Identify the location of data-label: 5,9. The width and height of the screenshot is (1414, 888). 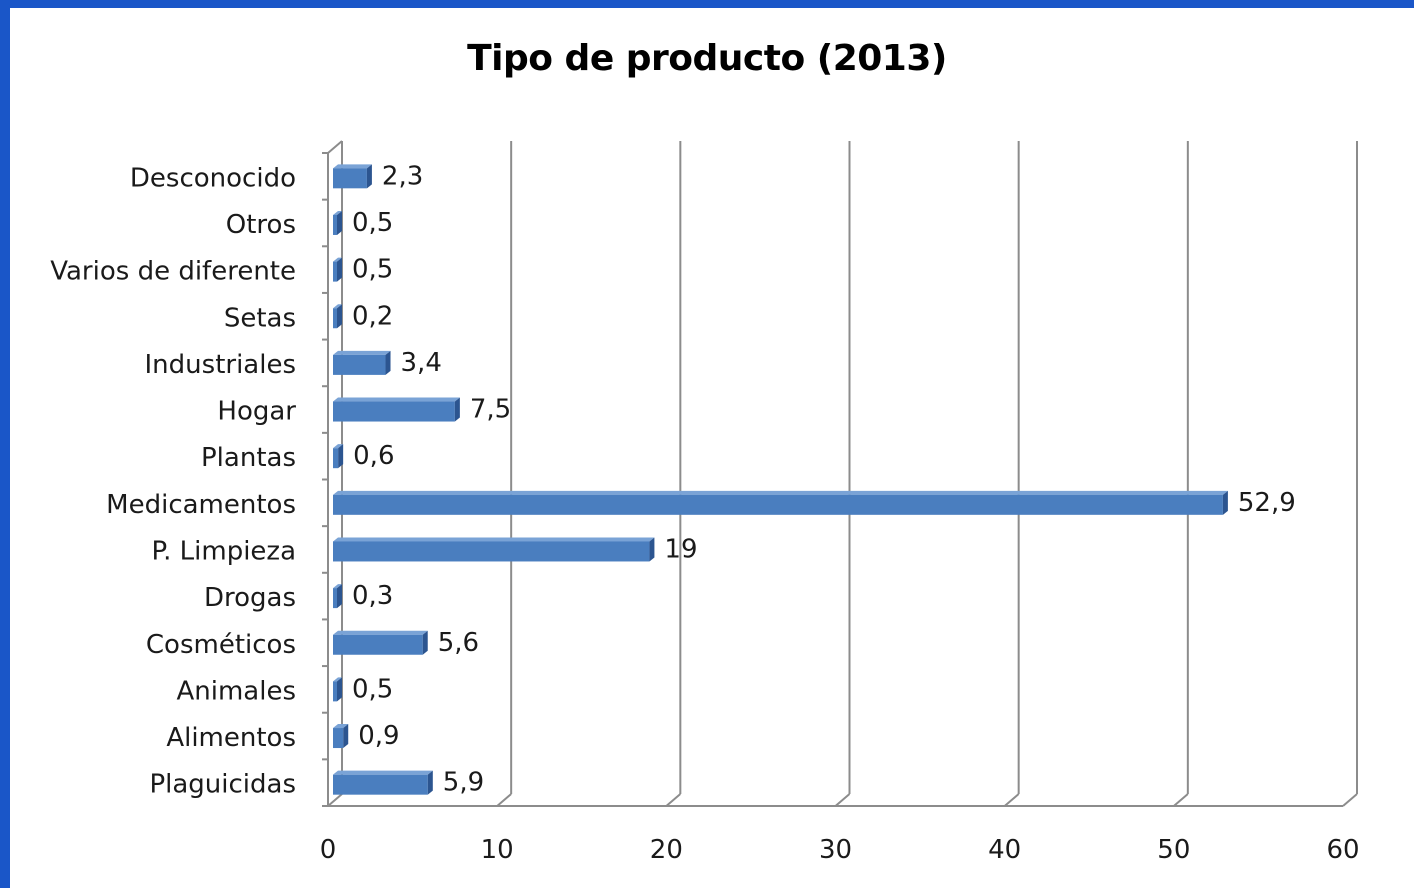
(463, 783).